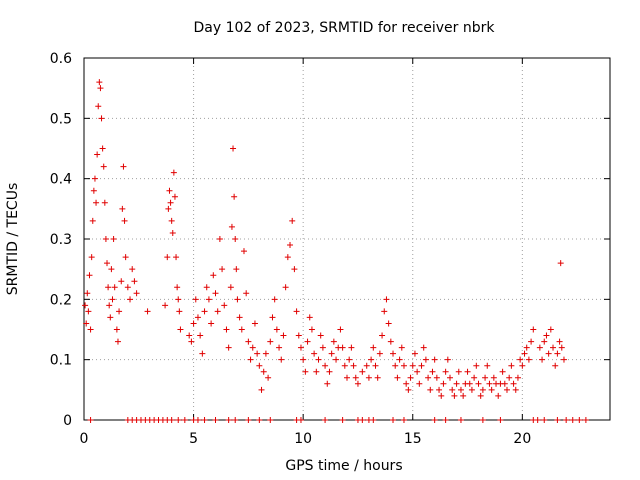 The height and width of the screenshot is (480, 640). What do you see at coordinates (303, 439) in the screenshot?
I see `x-tick-label: 10` at bounding box center [303, 439].